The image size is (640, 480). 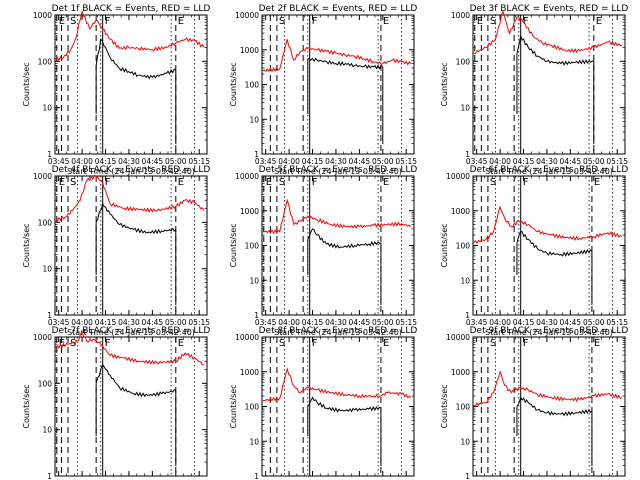 I want to click on panel-title: Det 8f BLACK = Events, RED = LLD, so click(x=338, y=331).